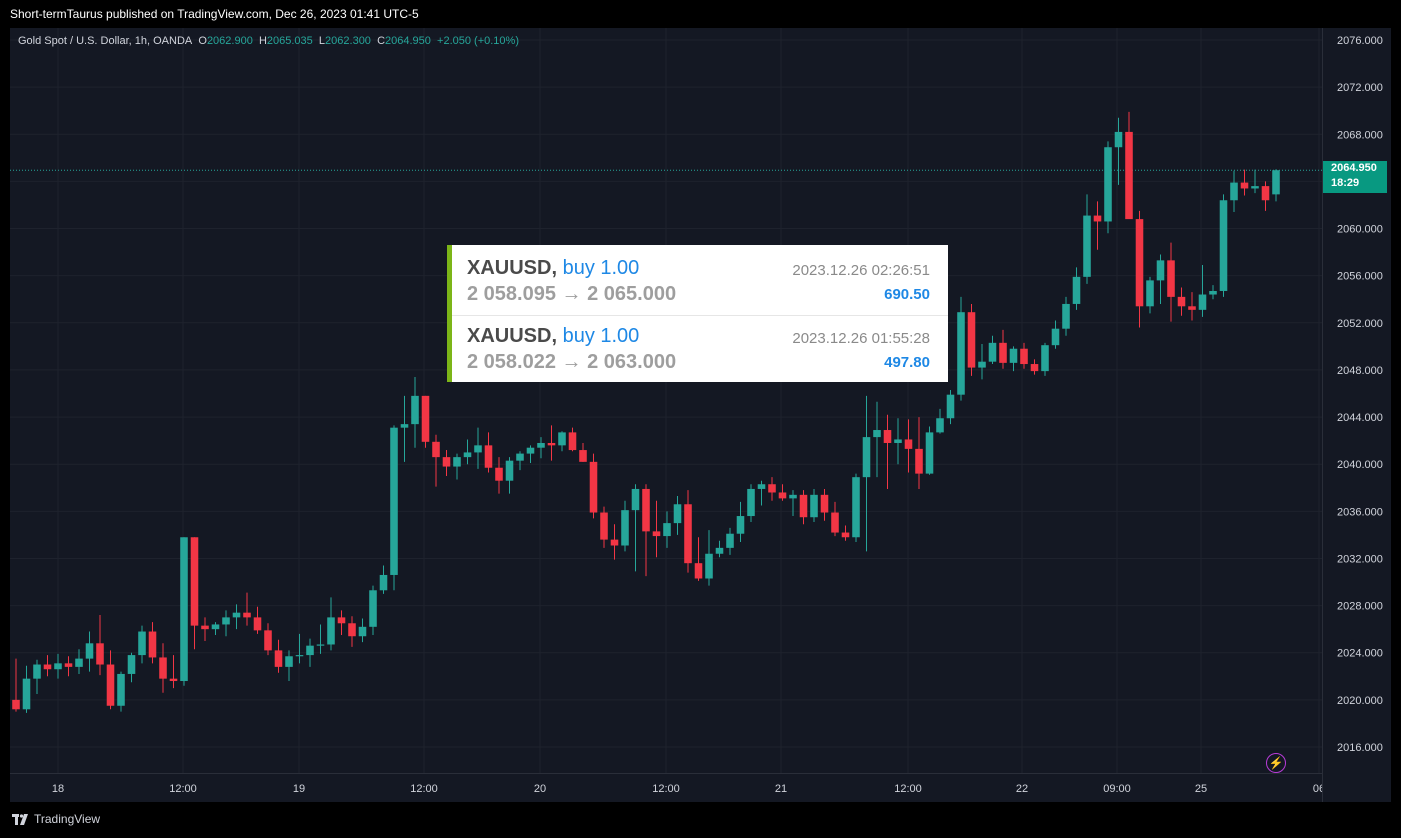  I want to click on y-tick-label: 2056.000, so click(1360, 277).